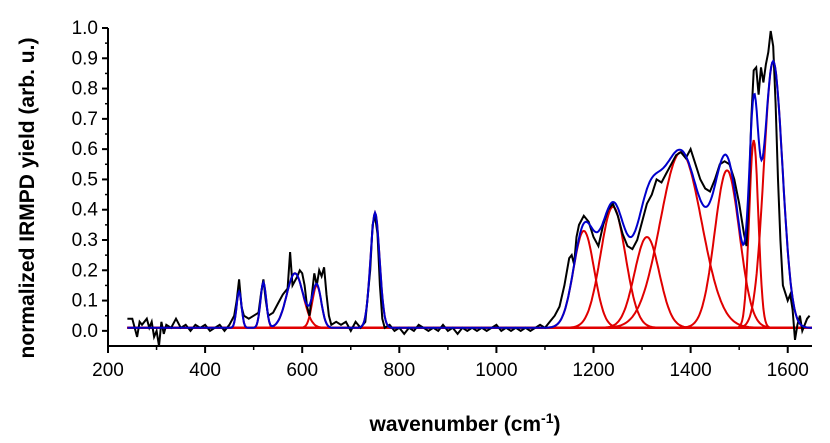 This screenshot has width=830, height=443. Describe the element at coordinates (85, 119) in the screenshot. I see `y-tick-label: 0.7` at that location.